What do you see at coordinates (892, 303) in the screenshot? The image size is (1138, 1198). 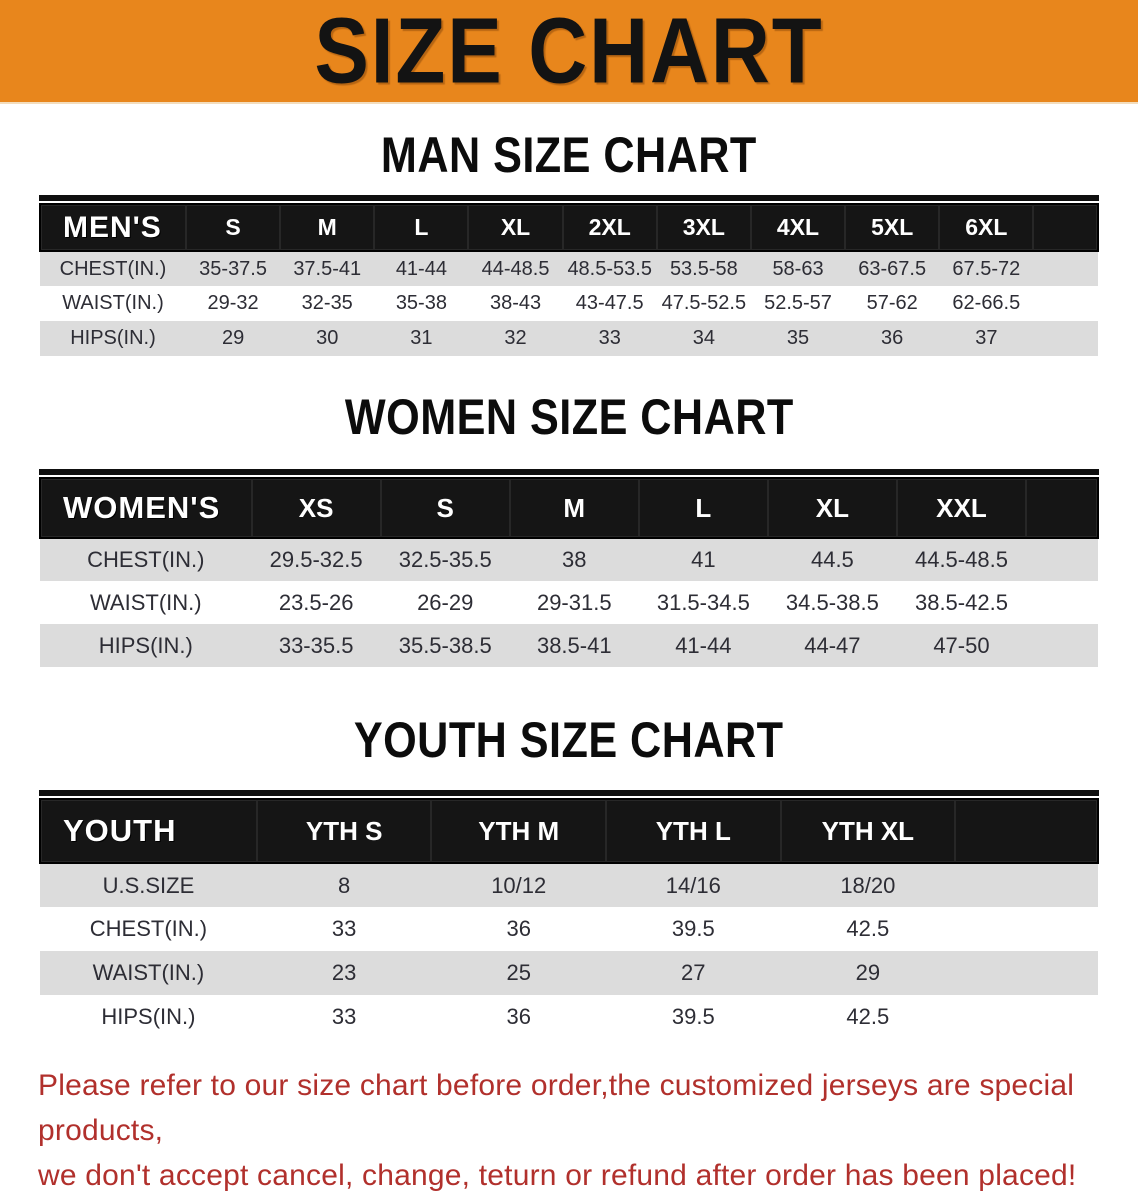 I see `size-value-cell: 57-62` at bounding box center [892, 303].